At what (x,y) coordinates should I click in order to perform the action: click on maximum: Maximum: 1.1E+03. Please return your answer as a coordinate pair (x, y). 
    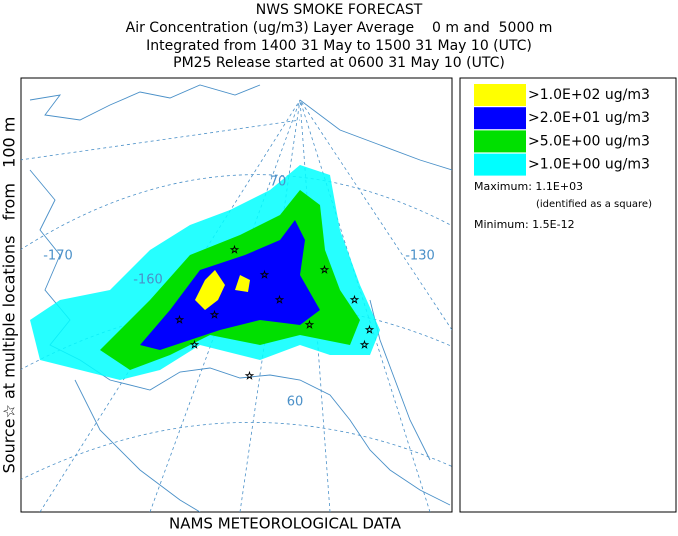
    Looking at the image, I should click on (528, 186).